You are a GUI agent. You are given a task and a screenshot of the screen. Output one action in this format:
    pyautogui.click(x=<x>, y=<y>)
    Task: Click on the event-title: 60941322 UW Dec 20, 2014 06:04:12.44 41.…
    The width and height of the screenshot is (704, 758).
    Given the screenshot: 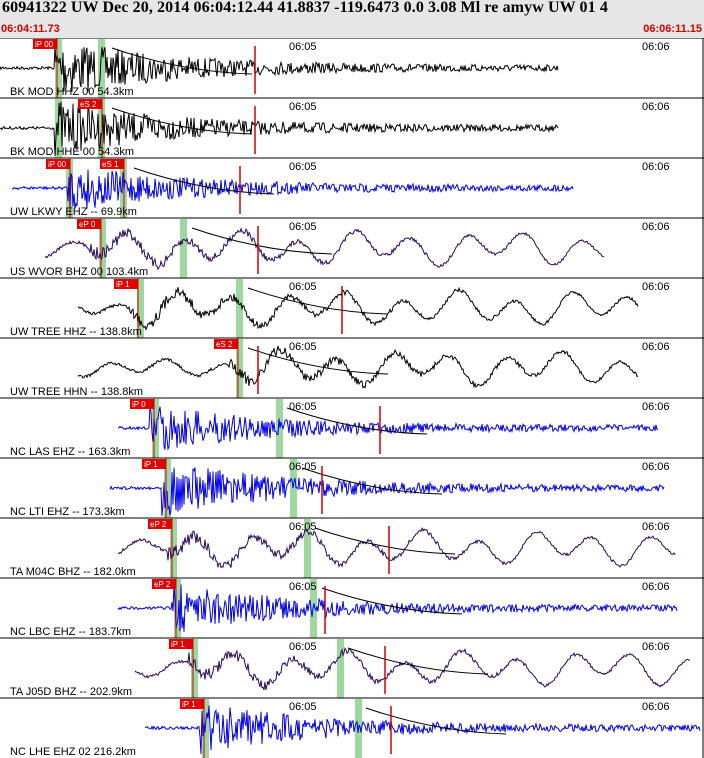 What is the action you would take?
    pyautogui.click(x=305, y=8)
    